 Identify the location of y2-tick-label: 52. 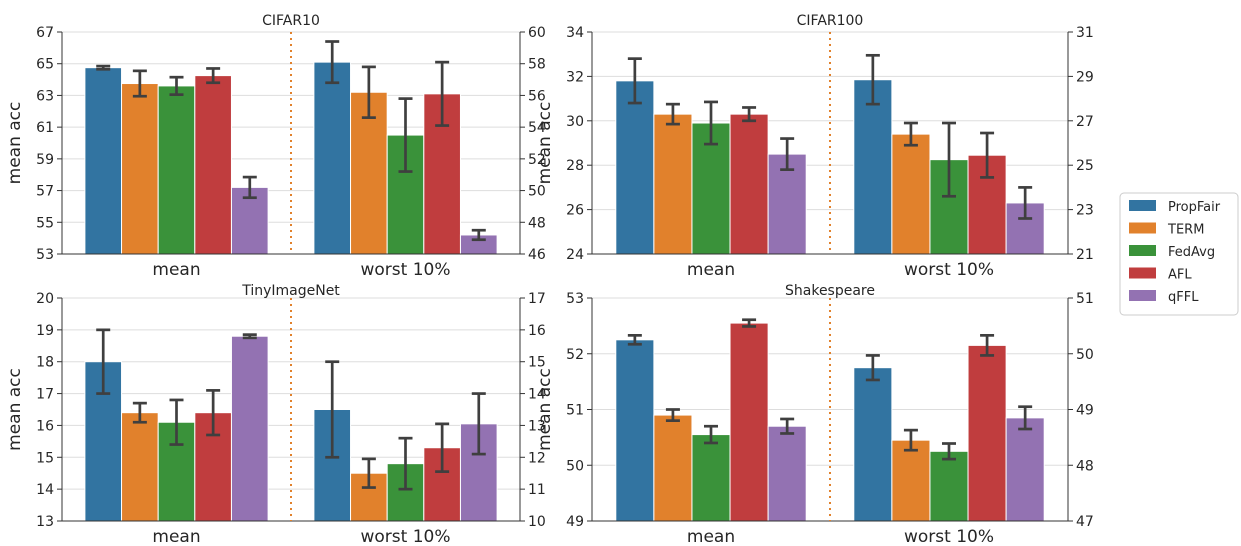
(537, 160).